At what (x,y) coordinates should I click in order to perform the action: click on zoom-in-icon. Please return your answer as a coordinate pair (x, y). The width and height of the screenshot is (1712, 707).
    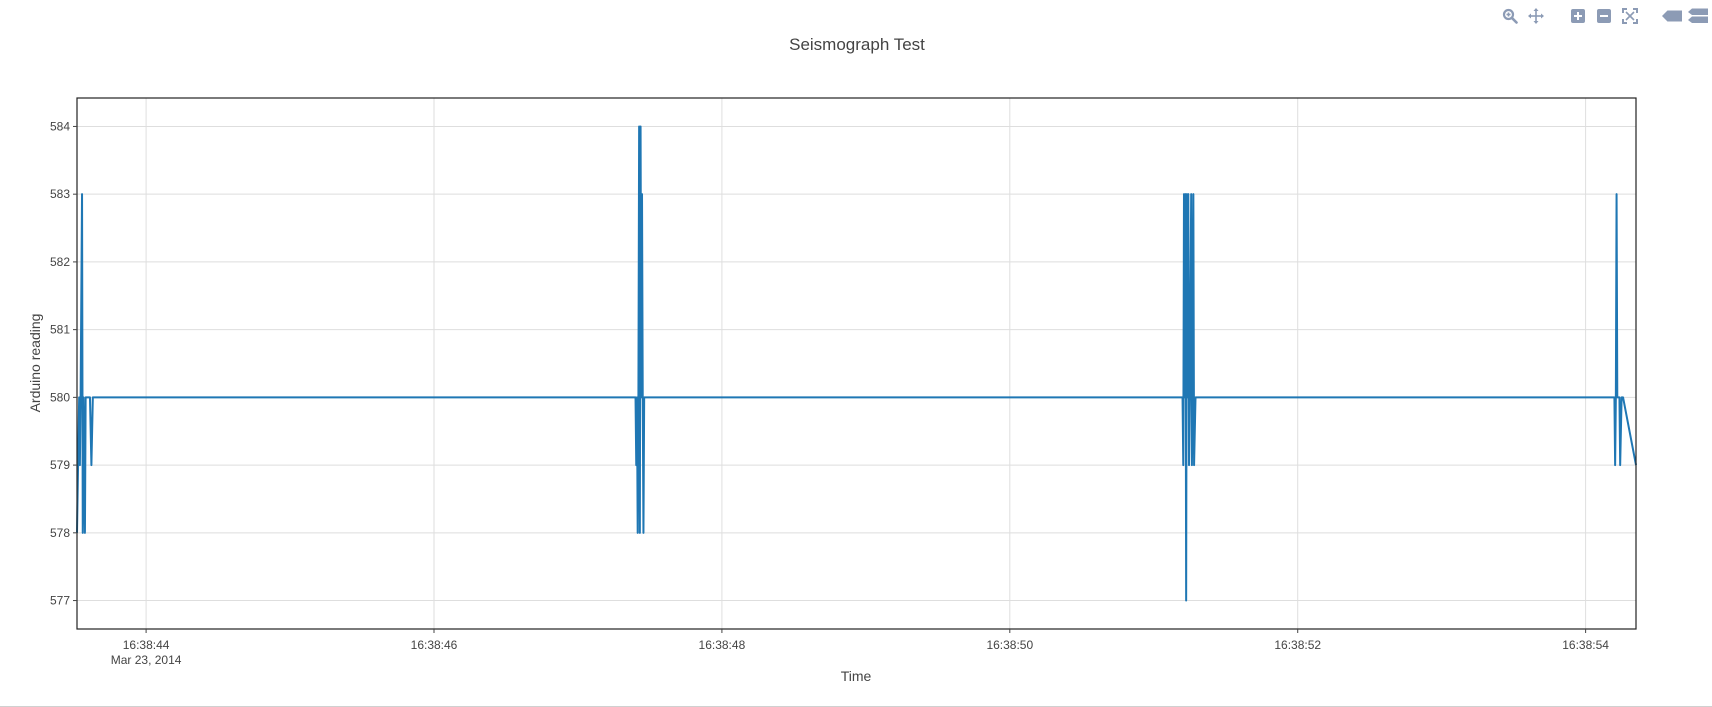
    Looking at the image, I should click on (1578, 16).